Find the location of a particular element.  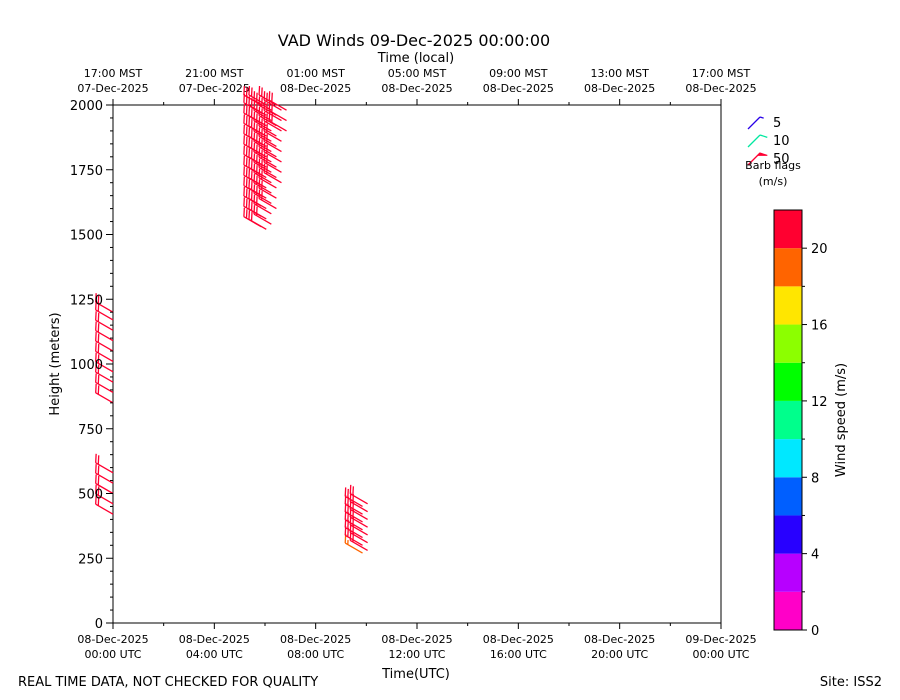

colorbar-tick-label: 12 is located at coordinates (819, 402).